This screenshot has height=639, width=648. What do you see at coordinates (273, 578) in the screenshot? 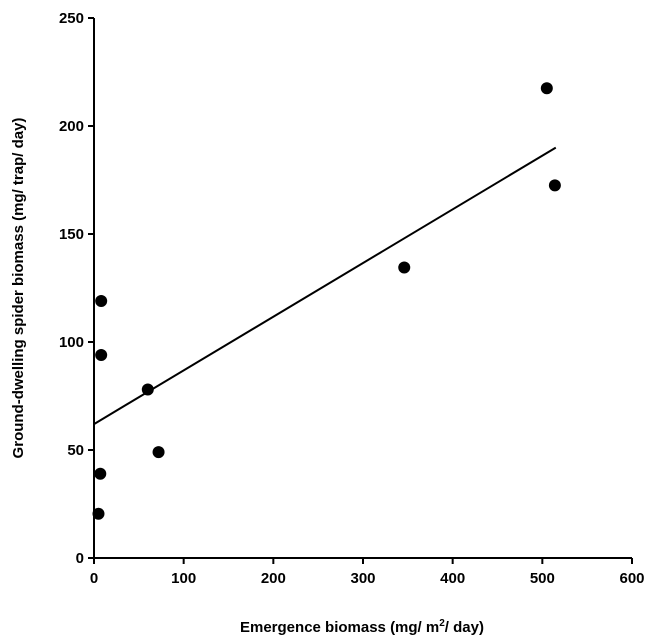
I see `x-tick-label: 200` at bounding box center [273, 578].